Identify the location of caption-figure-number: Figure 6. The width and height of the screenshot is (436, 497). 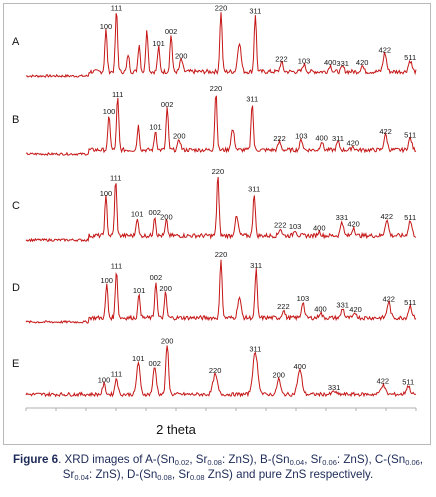
(35, 459).